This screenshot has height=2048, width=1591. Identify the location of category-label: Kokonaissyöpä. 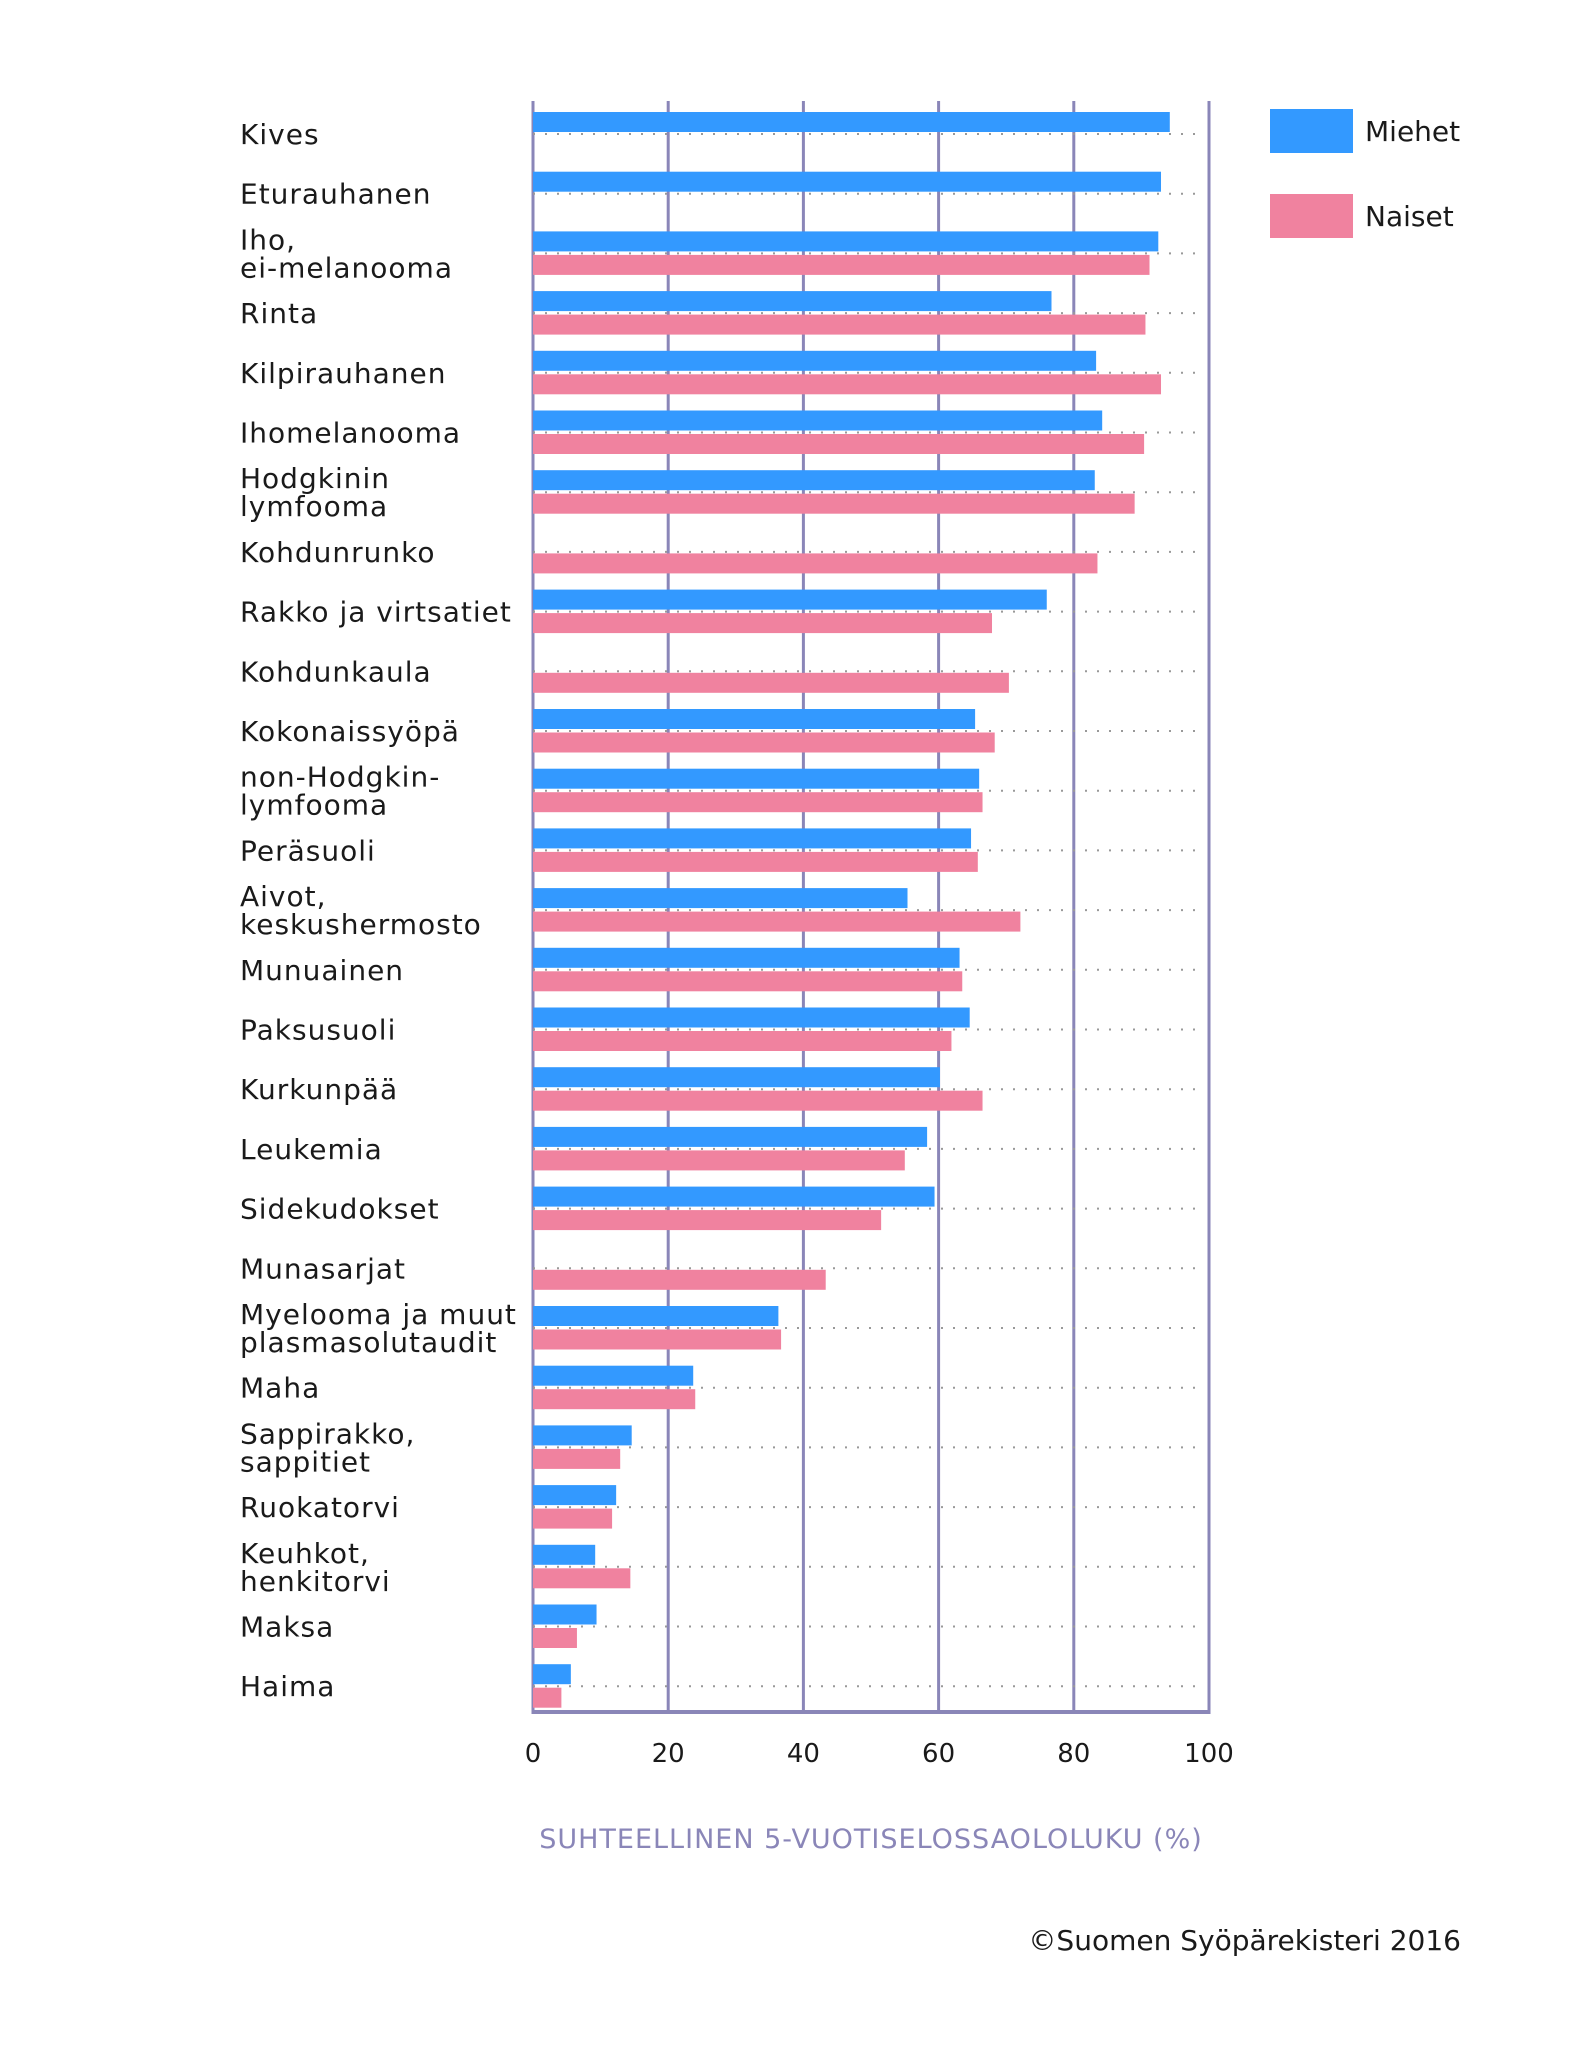
(350, 731).